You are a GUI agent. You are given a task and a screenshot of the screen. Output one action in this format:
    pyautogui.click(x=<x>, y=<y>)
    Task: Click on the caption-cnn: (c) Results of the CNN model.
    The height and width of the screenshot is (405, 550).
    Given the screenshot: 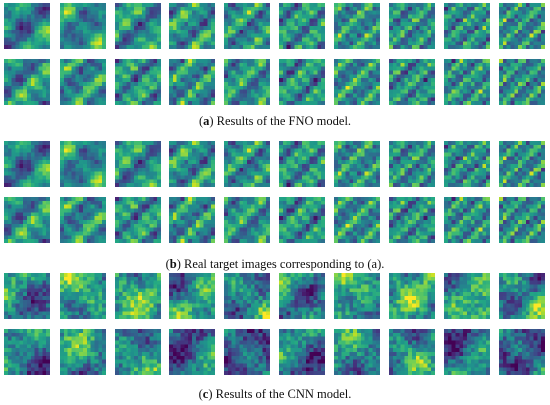 What is the action you would take?
    pyautogui.click(x=275, y=394)
    